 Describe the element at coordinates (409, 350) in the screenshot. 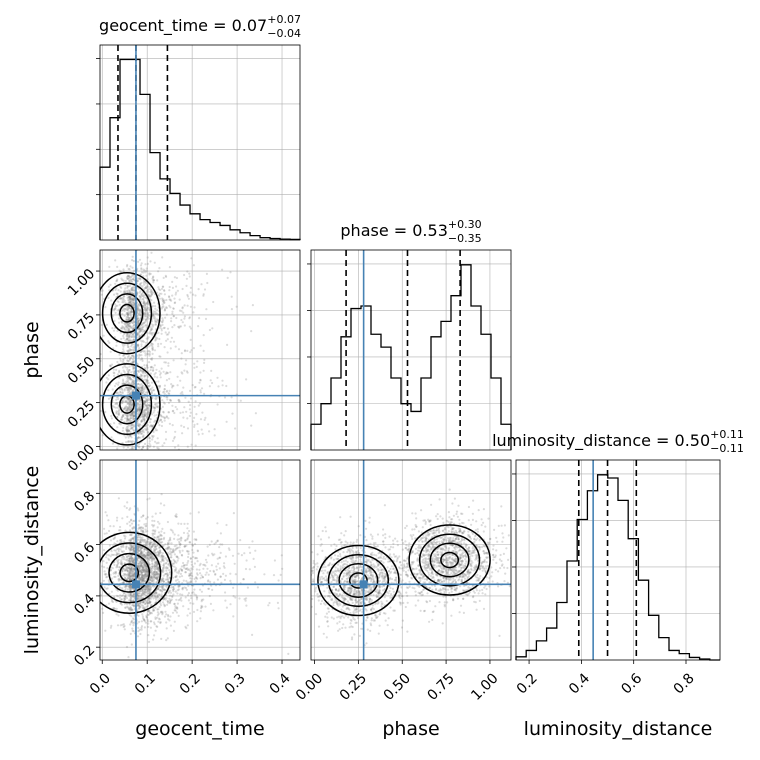

I see `hist-panel-phase` at that location.